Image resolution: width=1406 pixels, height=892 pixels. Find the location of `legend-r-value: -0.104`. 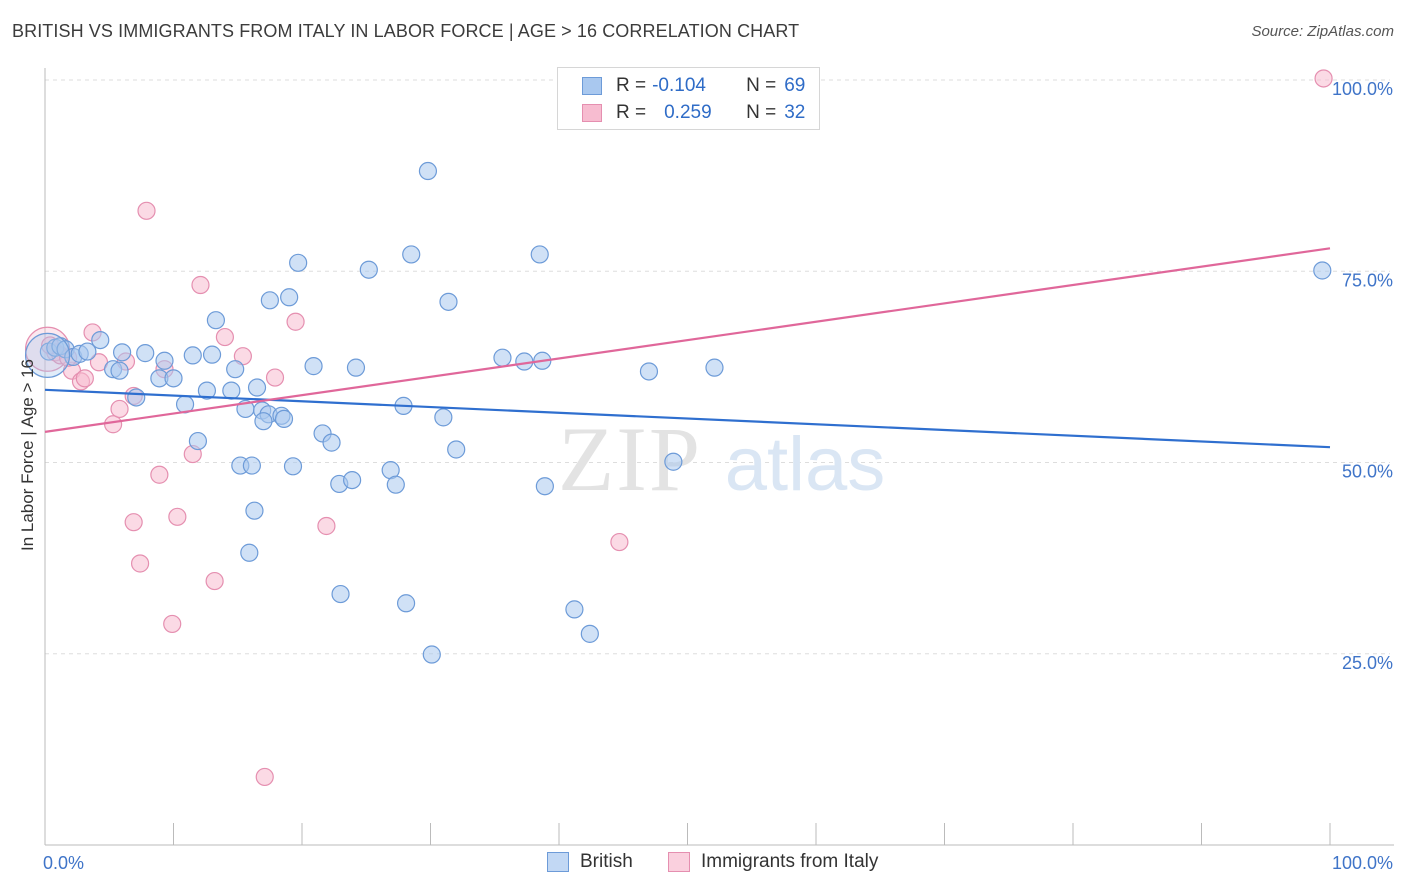

legend-r-value: -0.104 is located at coordinates (679, 85).